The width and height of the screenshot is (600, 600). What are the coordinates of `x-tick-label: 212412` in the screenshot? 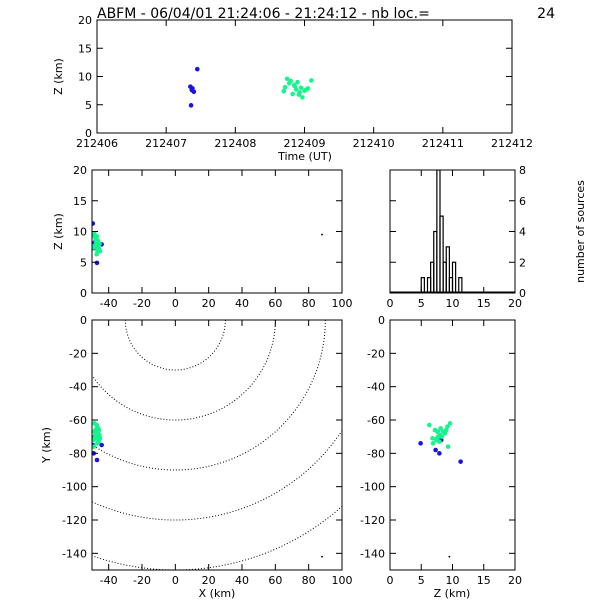 It's located at (512, 143).